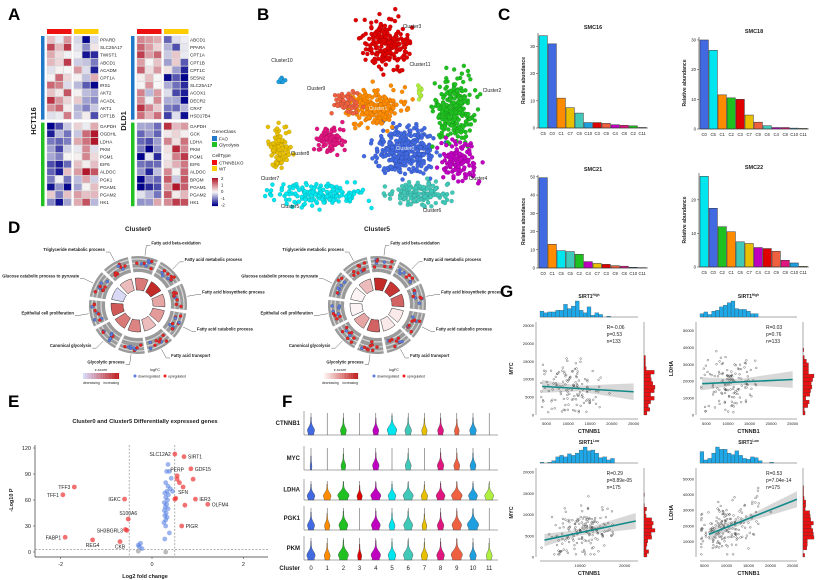 The height and width of the screenshot is (580, 830). Describe the element at coordinates (28, 501) in the screenshot. I see `y-tick-label: 60` at that location.